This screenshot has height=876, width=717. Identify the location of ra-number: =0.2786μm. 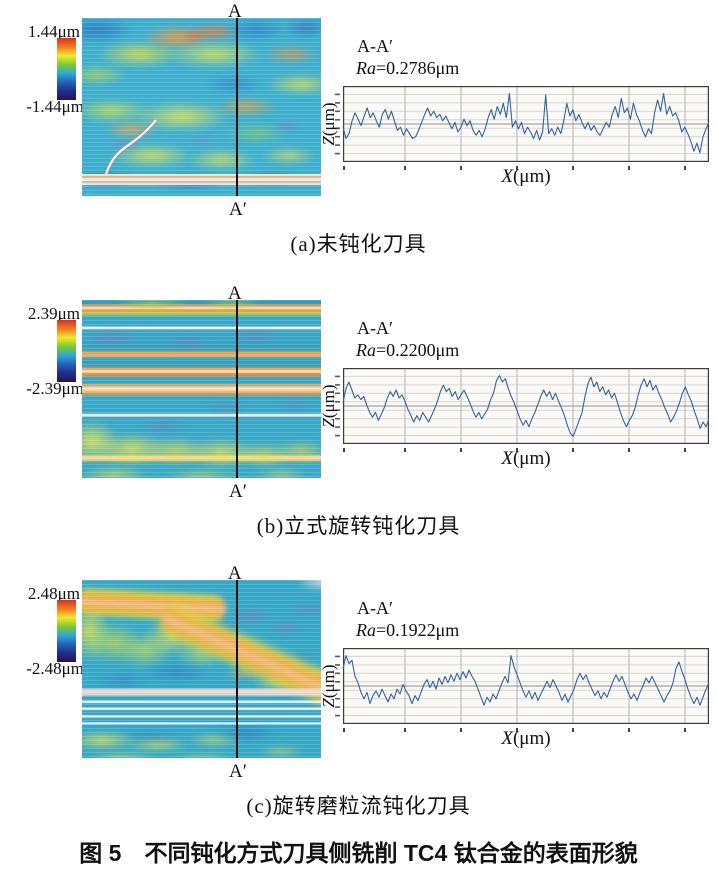
(418, 68).